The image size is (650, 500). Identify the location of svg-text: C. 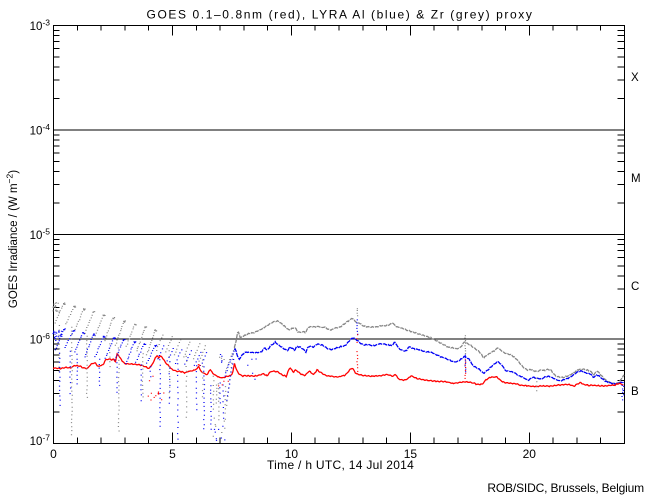
(635, 287).